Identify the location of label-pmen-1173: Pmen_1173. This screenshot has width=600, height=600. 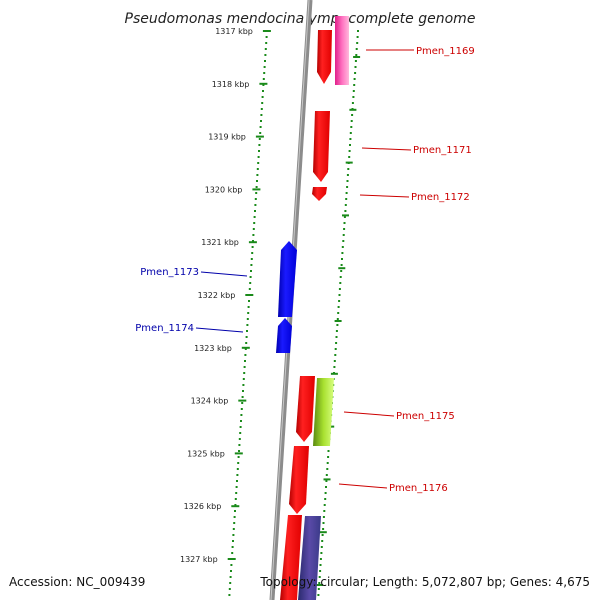
(169, 272).